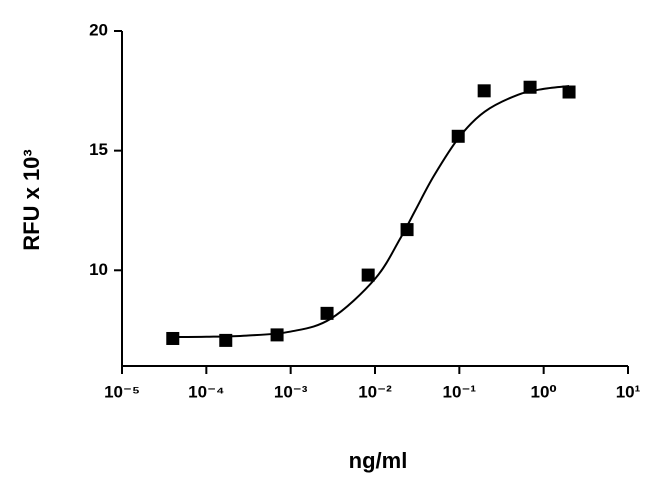  What do you see at coordinates (98, 29) in the screenshot?
I see `y-tick-label: 20` at bounding box center [98, 29].